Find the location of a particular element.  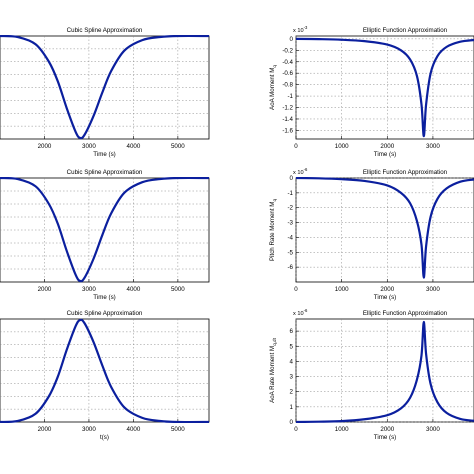

x-axis-label: t(s) is located at coordinates (104, 437).